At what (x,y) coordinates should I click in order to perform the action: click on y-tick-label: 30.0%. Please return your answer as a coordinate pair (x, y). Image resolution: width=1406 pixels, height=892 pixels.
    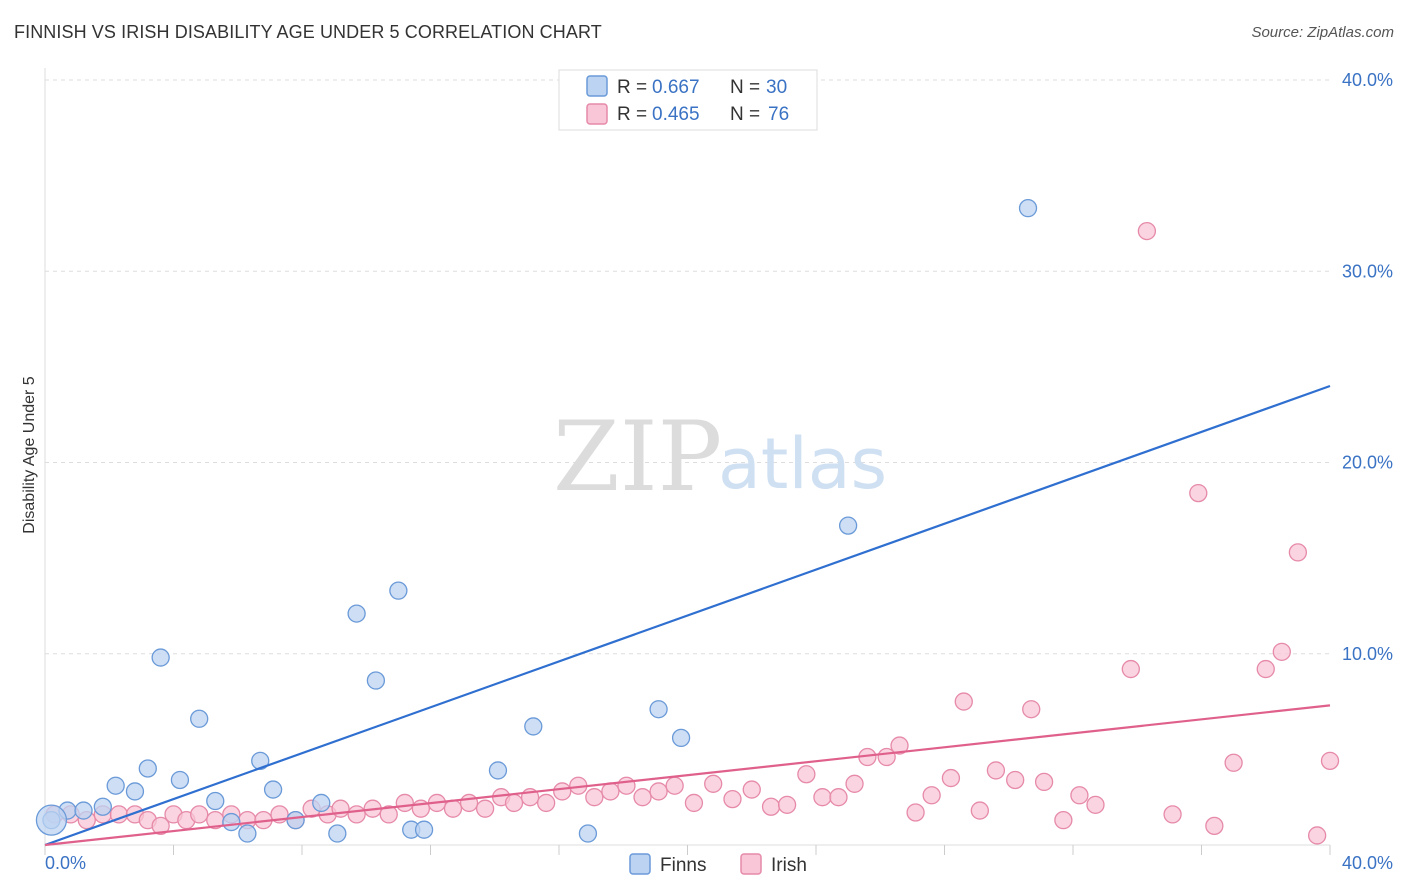
    Looking at the image, I should click on (1367, 271).